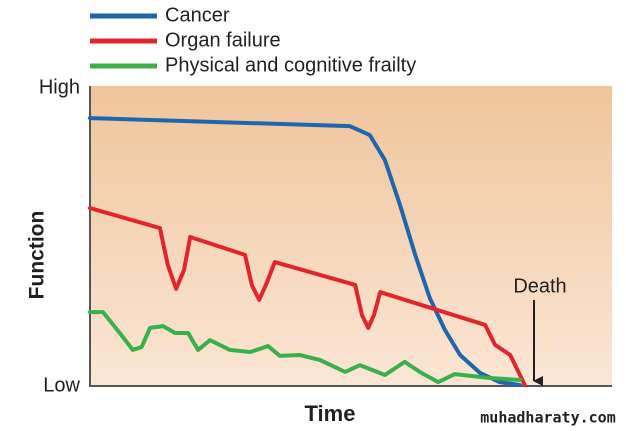 The image size is (626, 431). I want to click on y-tick-label: High, so click(59, 87).